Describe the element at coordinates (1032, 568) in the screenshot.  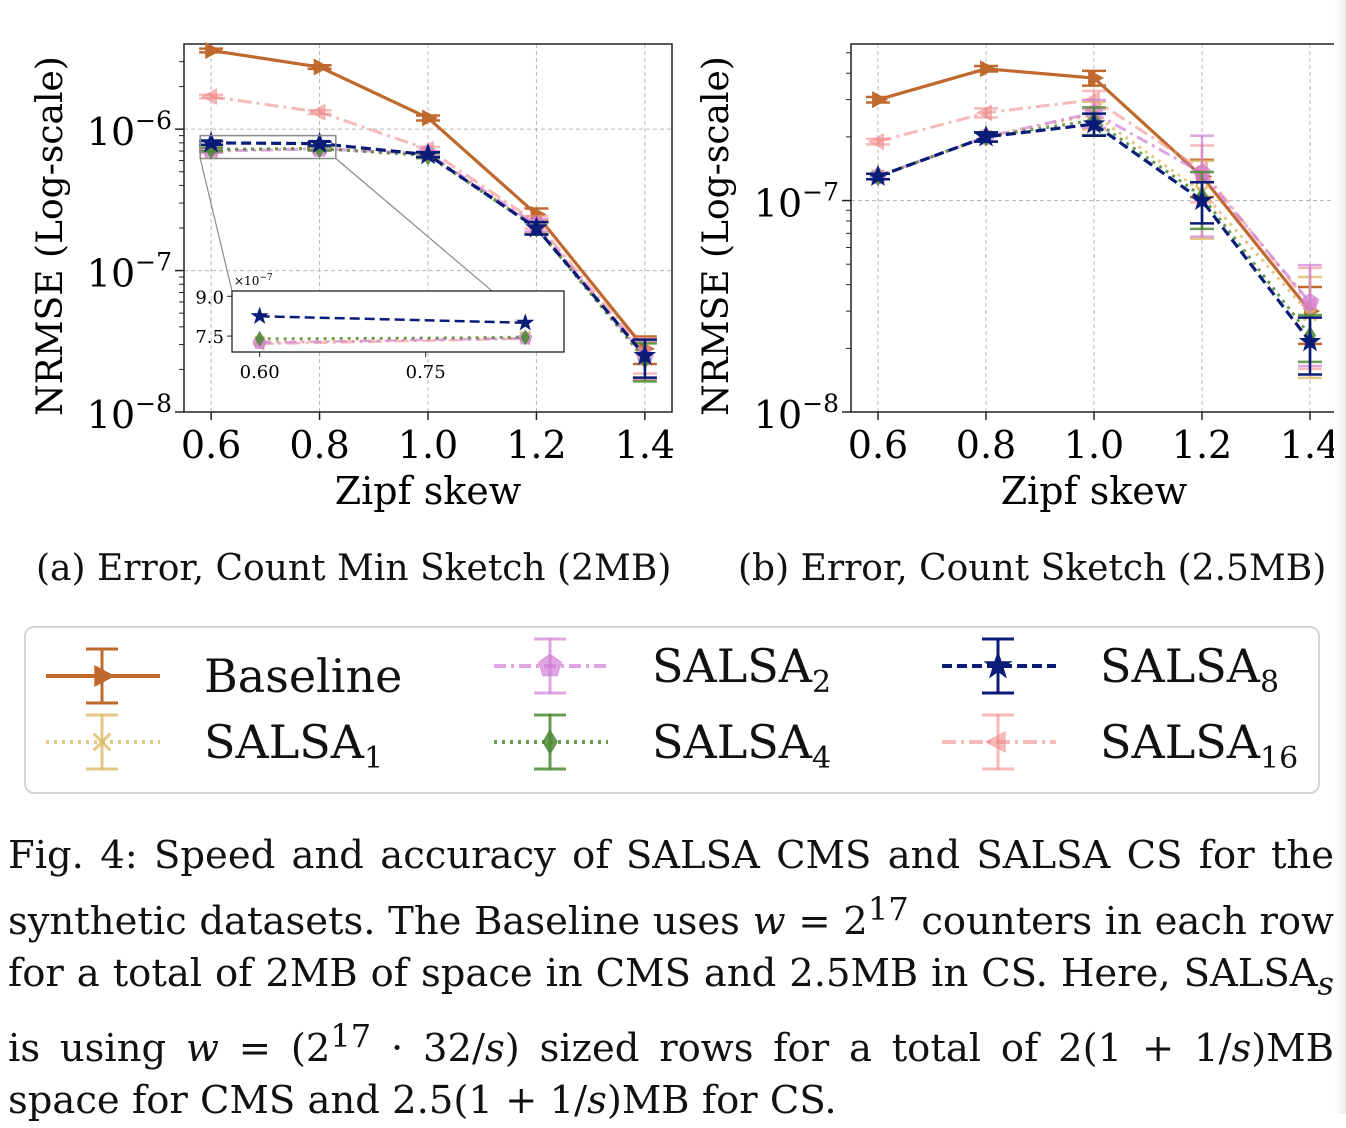
I see `subcaption-b: (b) Error, Count Sketch (2.5MB)` at that location.